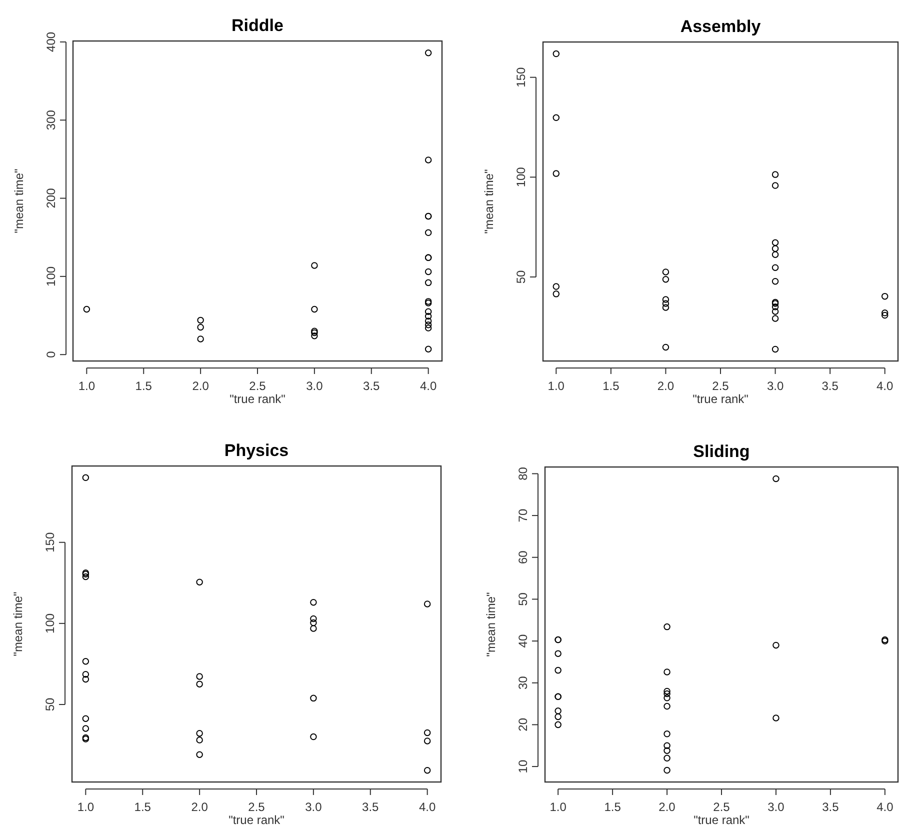 Image resolution: width=910 pixels, height=835 pixels. I want to click on chart-title: Assembly, so click(721, 26).